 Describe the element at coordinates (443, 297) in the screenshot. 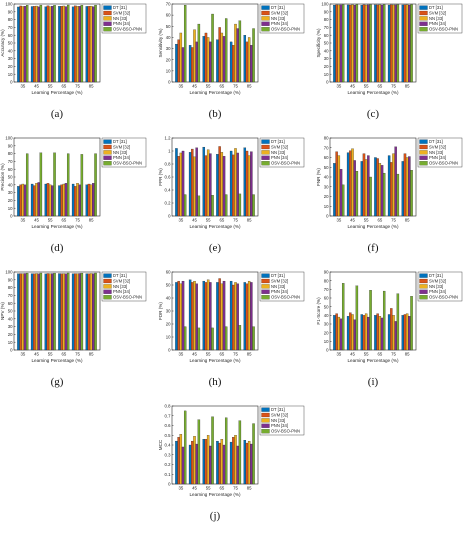

I see `legend-label: OSV-BSO-PNN` at that location.